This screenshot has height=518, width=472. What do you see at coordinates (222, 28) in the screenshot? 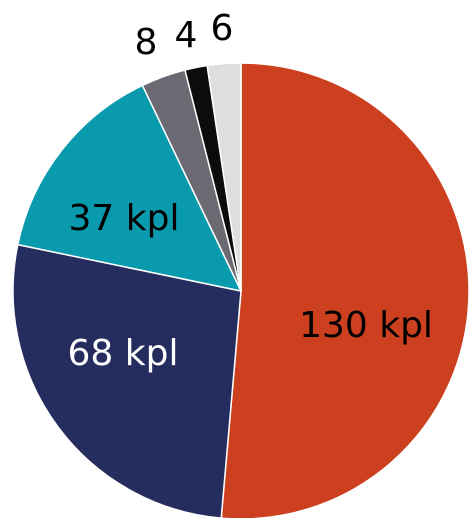
I see `pie-slice-label-5: 6` at bounding box center [222, 28].